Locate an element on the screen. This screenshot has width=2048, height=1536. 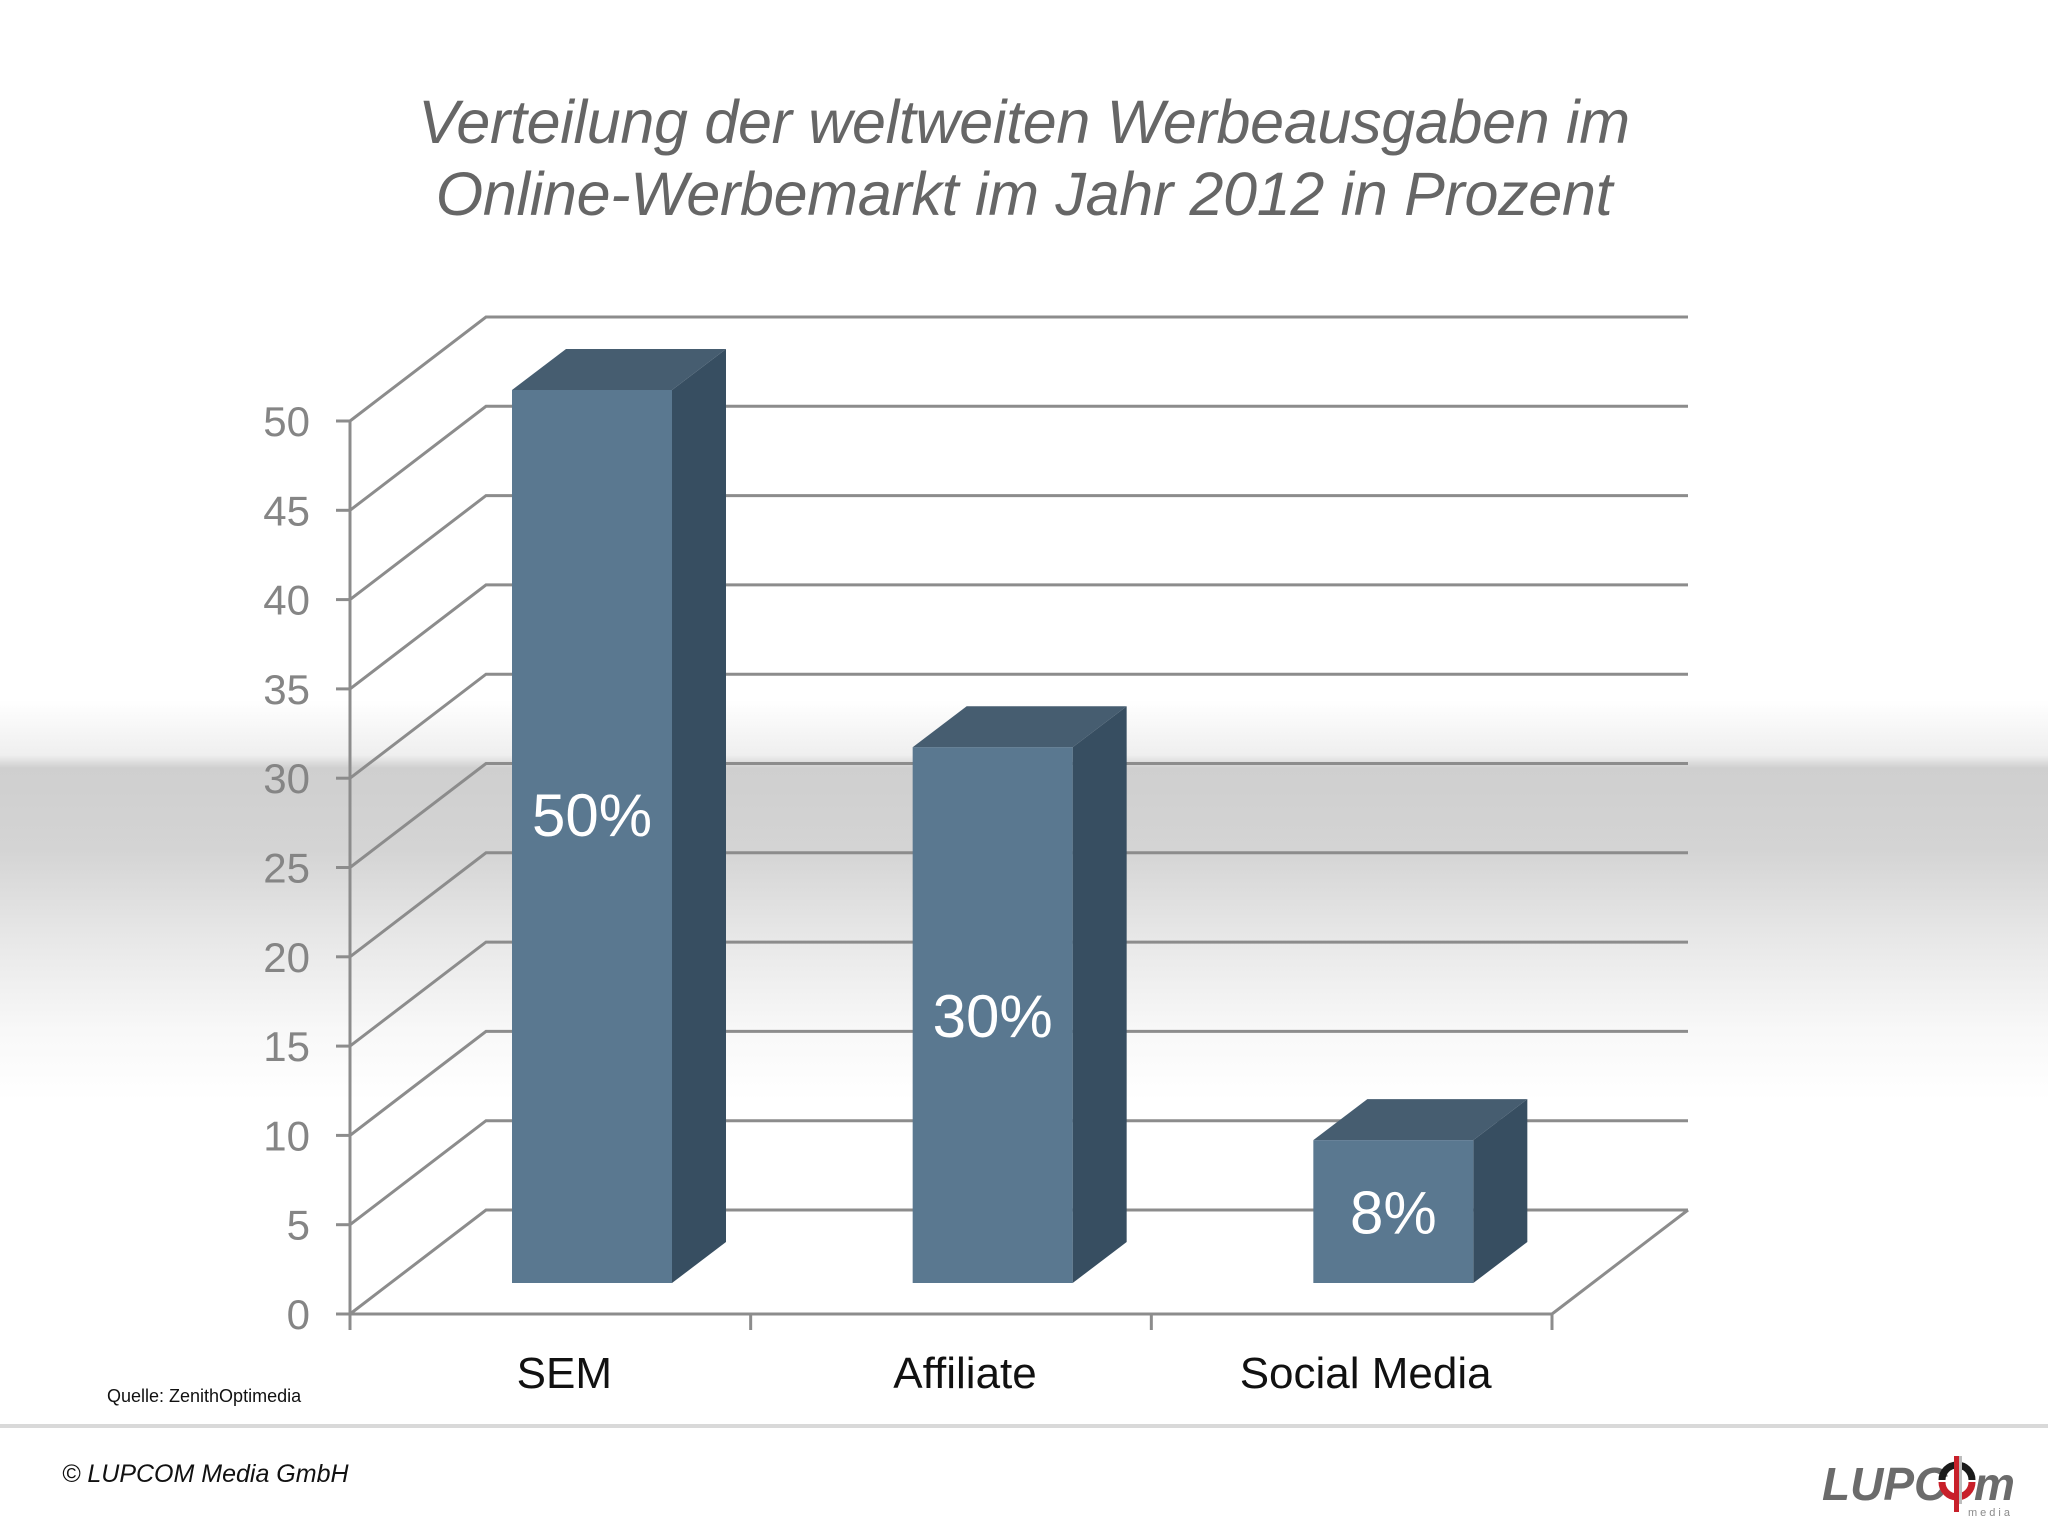
bar-social-media: 8% is located at coordinates (1420, 1191).